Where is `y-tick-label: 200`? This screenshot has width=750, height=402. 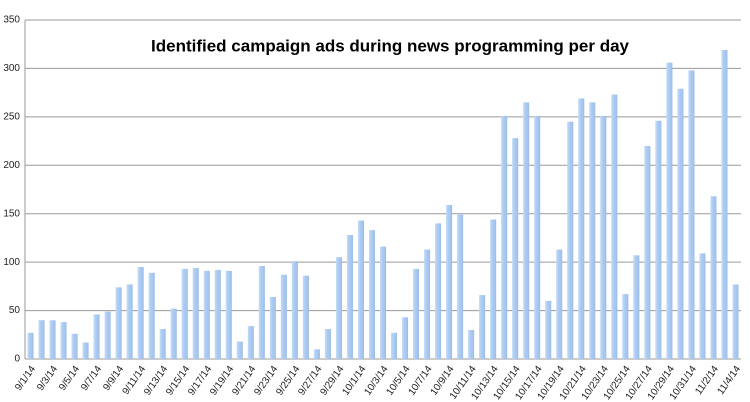 y-tick-label: 200 is located at coordinates (11, 165).